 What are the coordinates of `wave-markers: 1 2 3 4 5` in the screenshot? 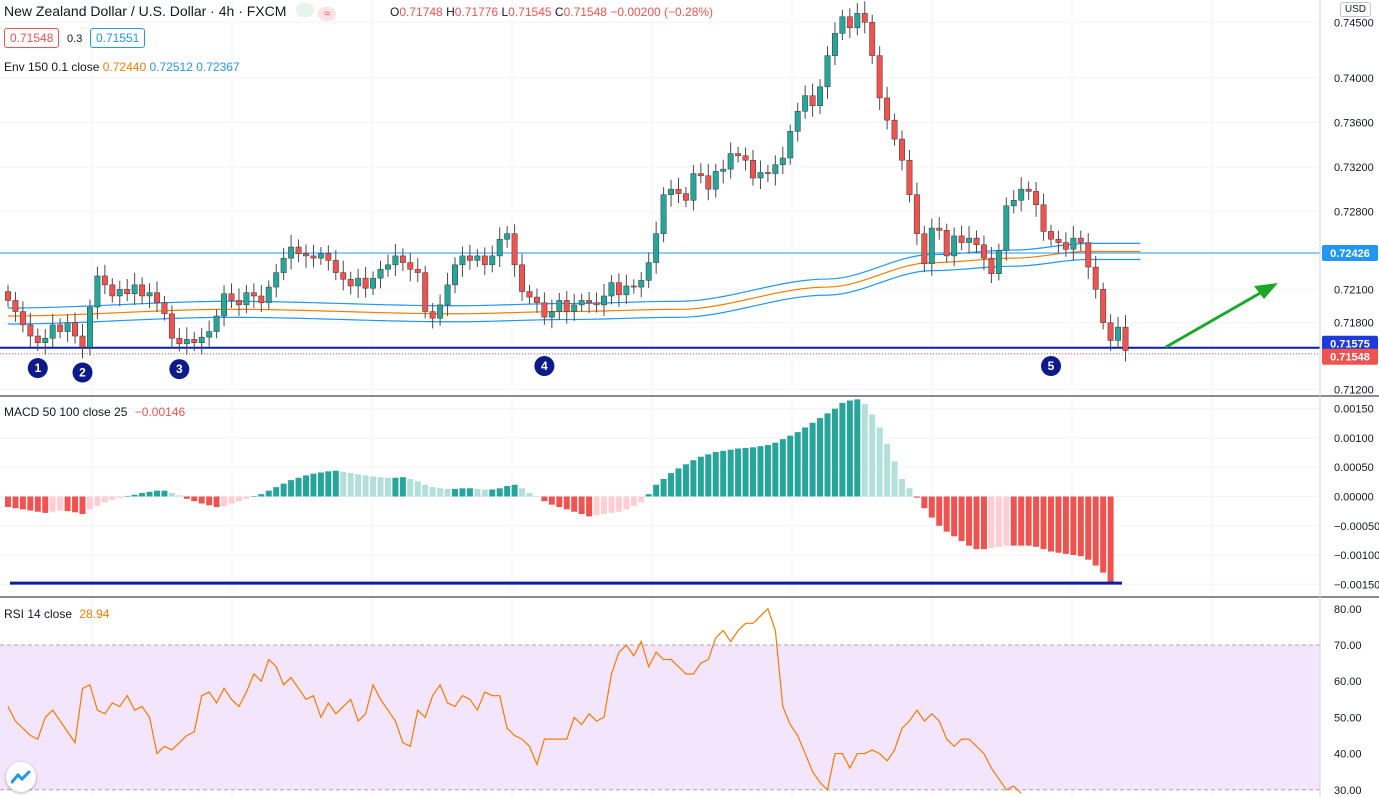 It's located at (544, 369).